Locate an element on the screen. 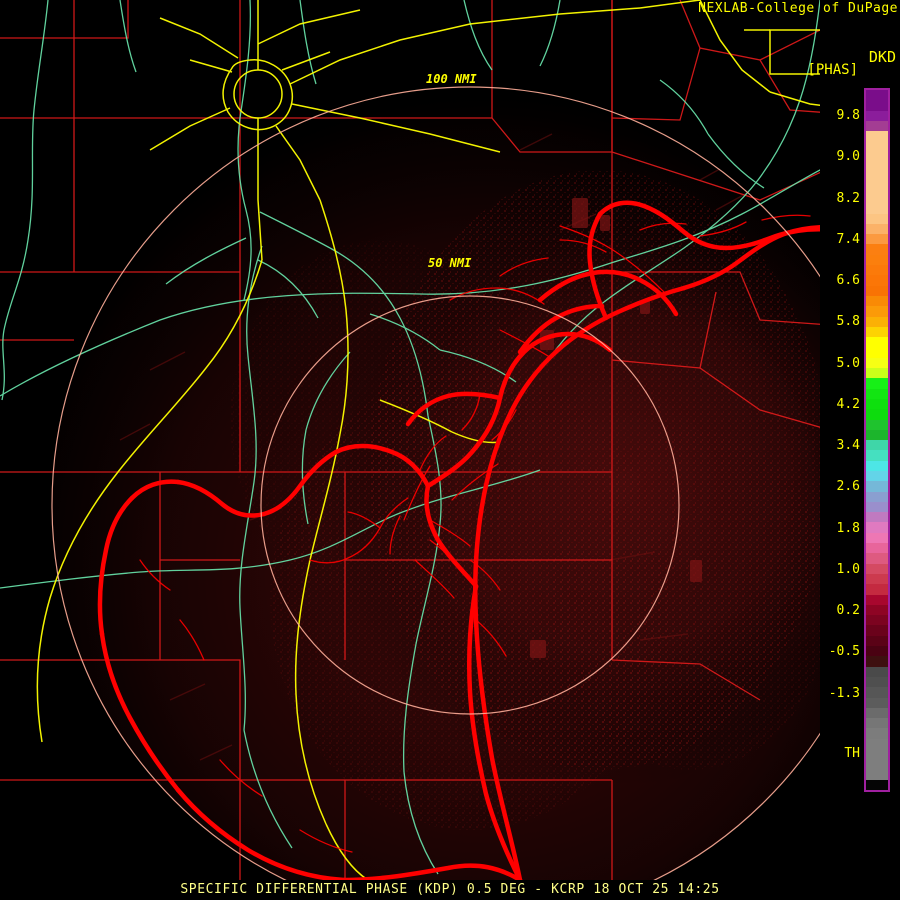  colorbar-tick-label: 2.6 is located at coordinates (848, 486).